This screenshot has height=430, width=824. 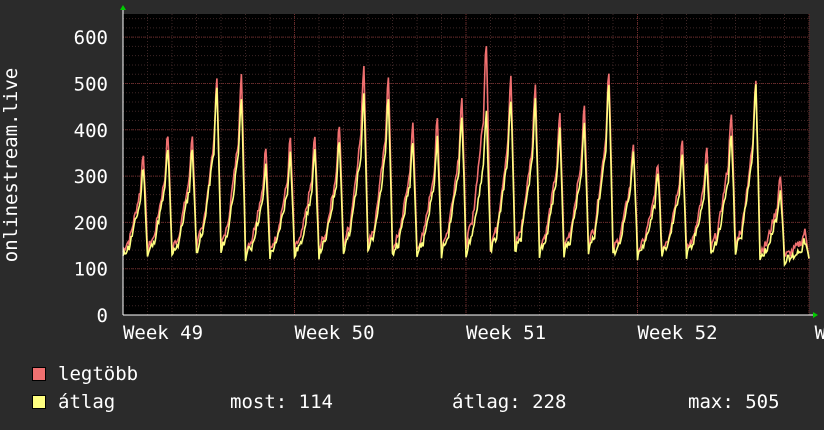 What do you see at coordinates (98, 374) in the screenshot?
I see `legend-label-max: legtöbb` at bounding box center [98, 374].